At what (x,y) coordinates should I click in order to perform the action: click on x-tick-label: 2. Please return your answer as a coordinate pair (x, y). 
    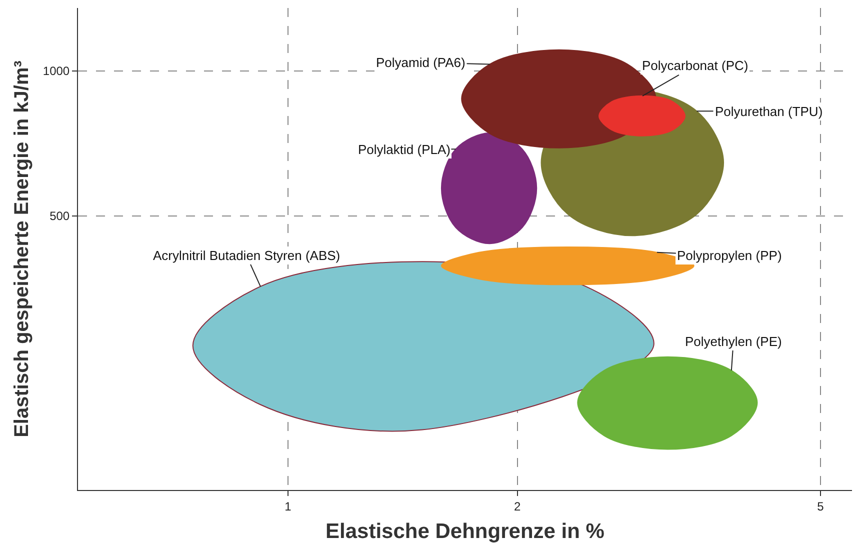
    Looking at the image, I should click on (517, 506).